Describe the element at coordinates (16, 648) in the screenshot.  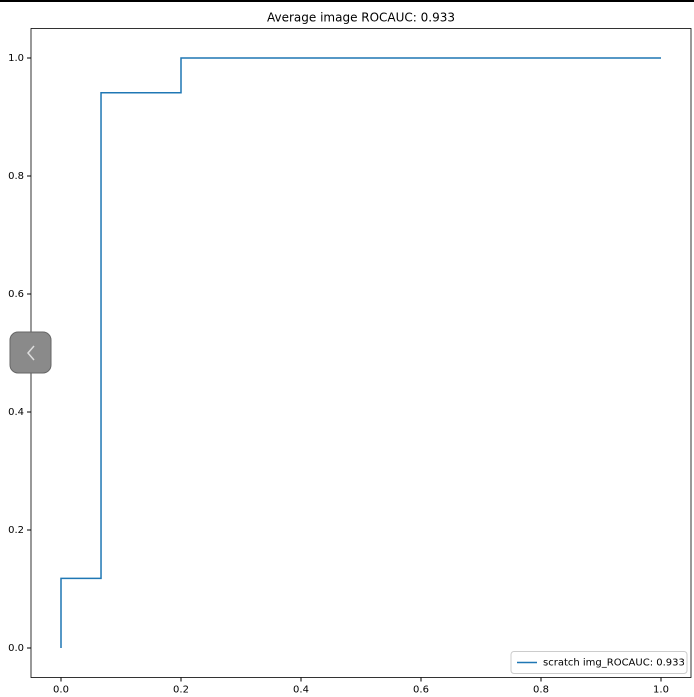
I see `y-tick-label: 0.0` at that location.